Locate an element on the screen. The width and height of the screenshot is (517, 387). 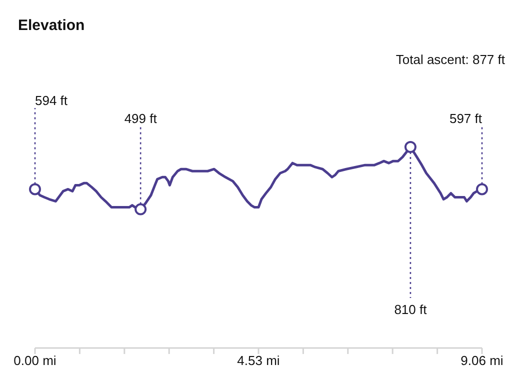
annotation: 597 ft is located at coordinates (465, 118).